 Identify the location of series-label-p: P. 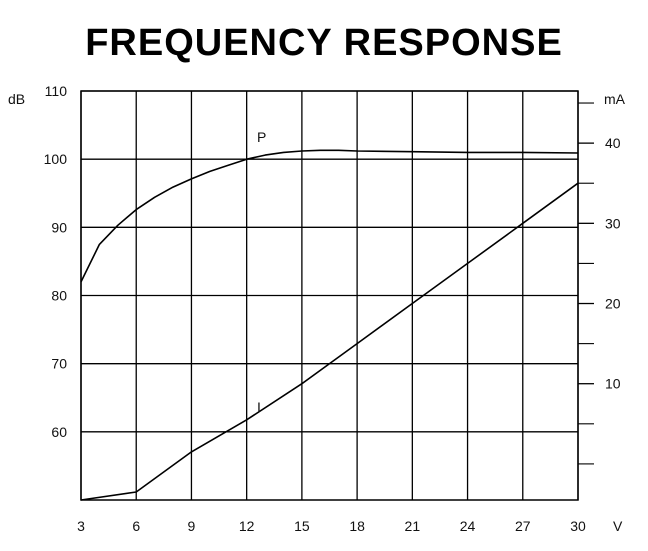
(261, 137).